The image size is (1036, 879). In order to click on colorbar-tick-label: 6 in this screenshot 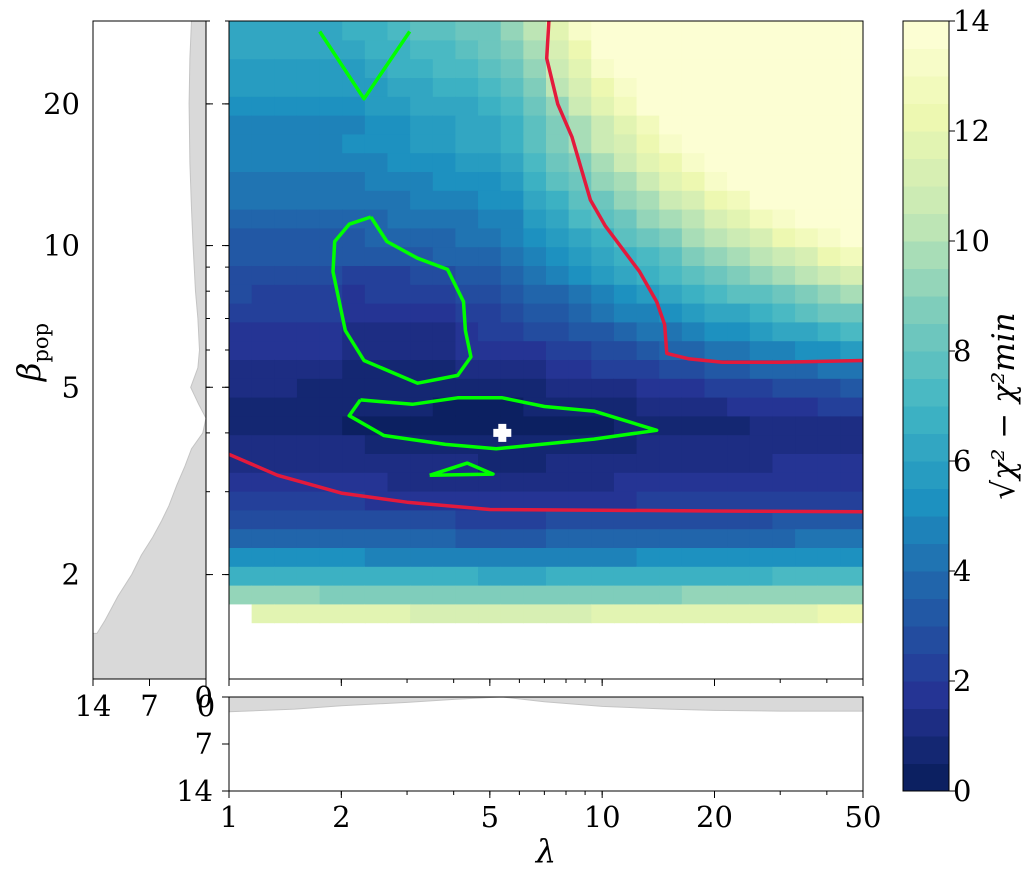, I will do `click(962, 461)`.